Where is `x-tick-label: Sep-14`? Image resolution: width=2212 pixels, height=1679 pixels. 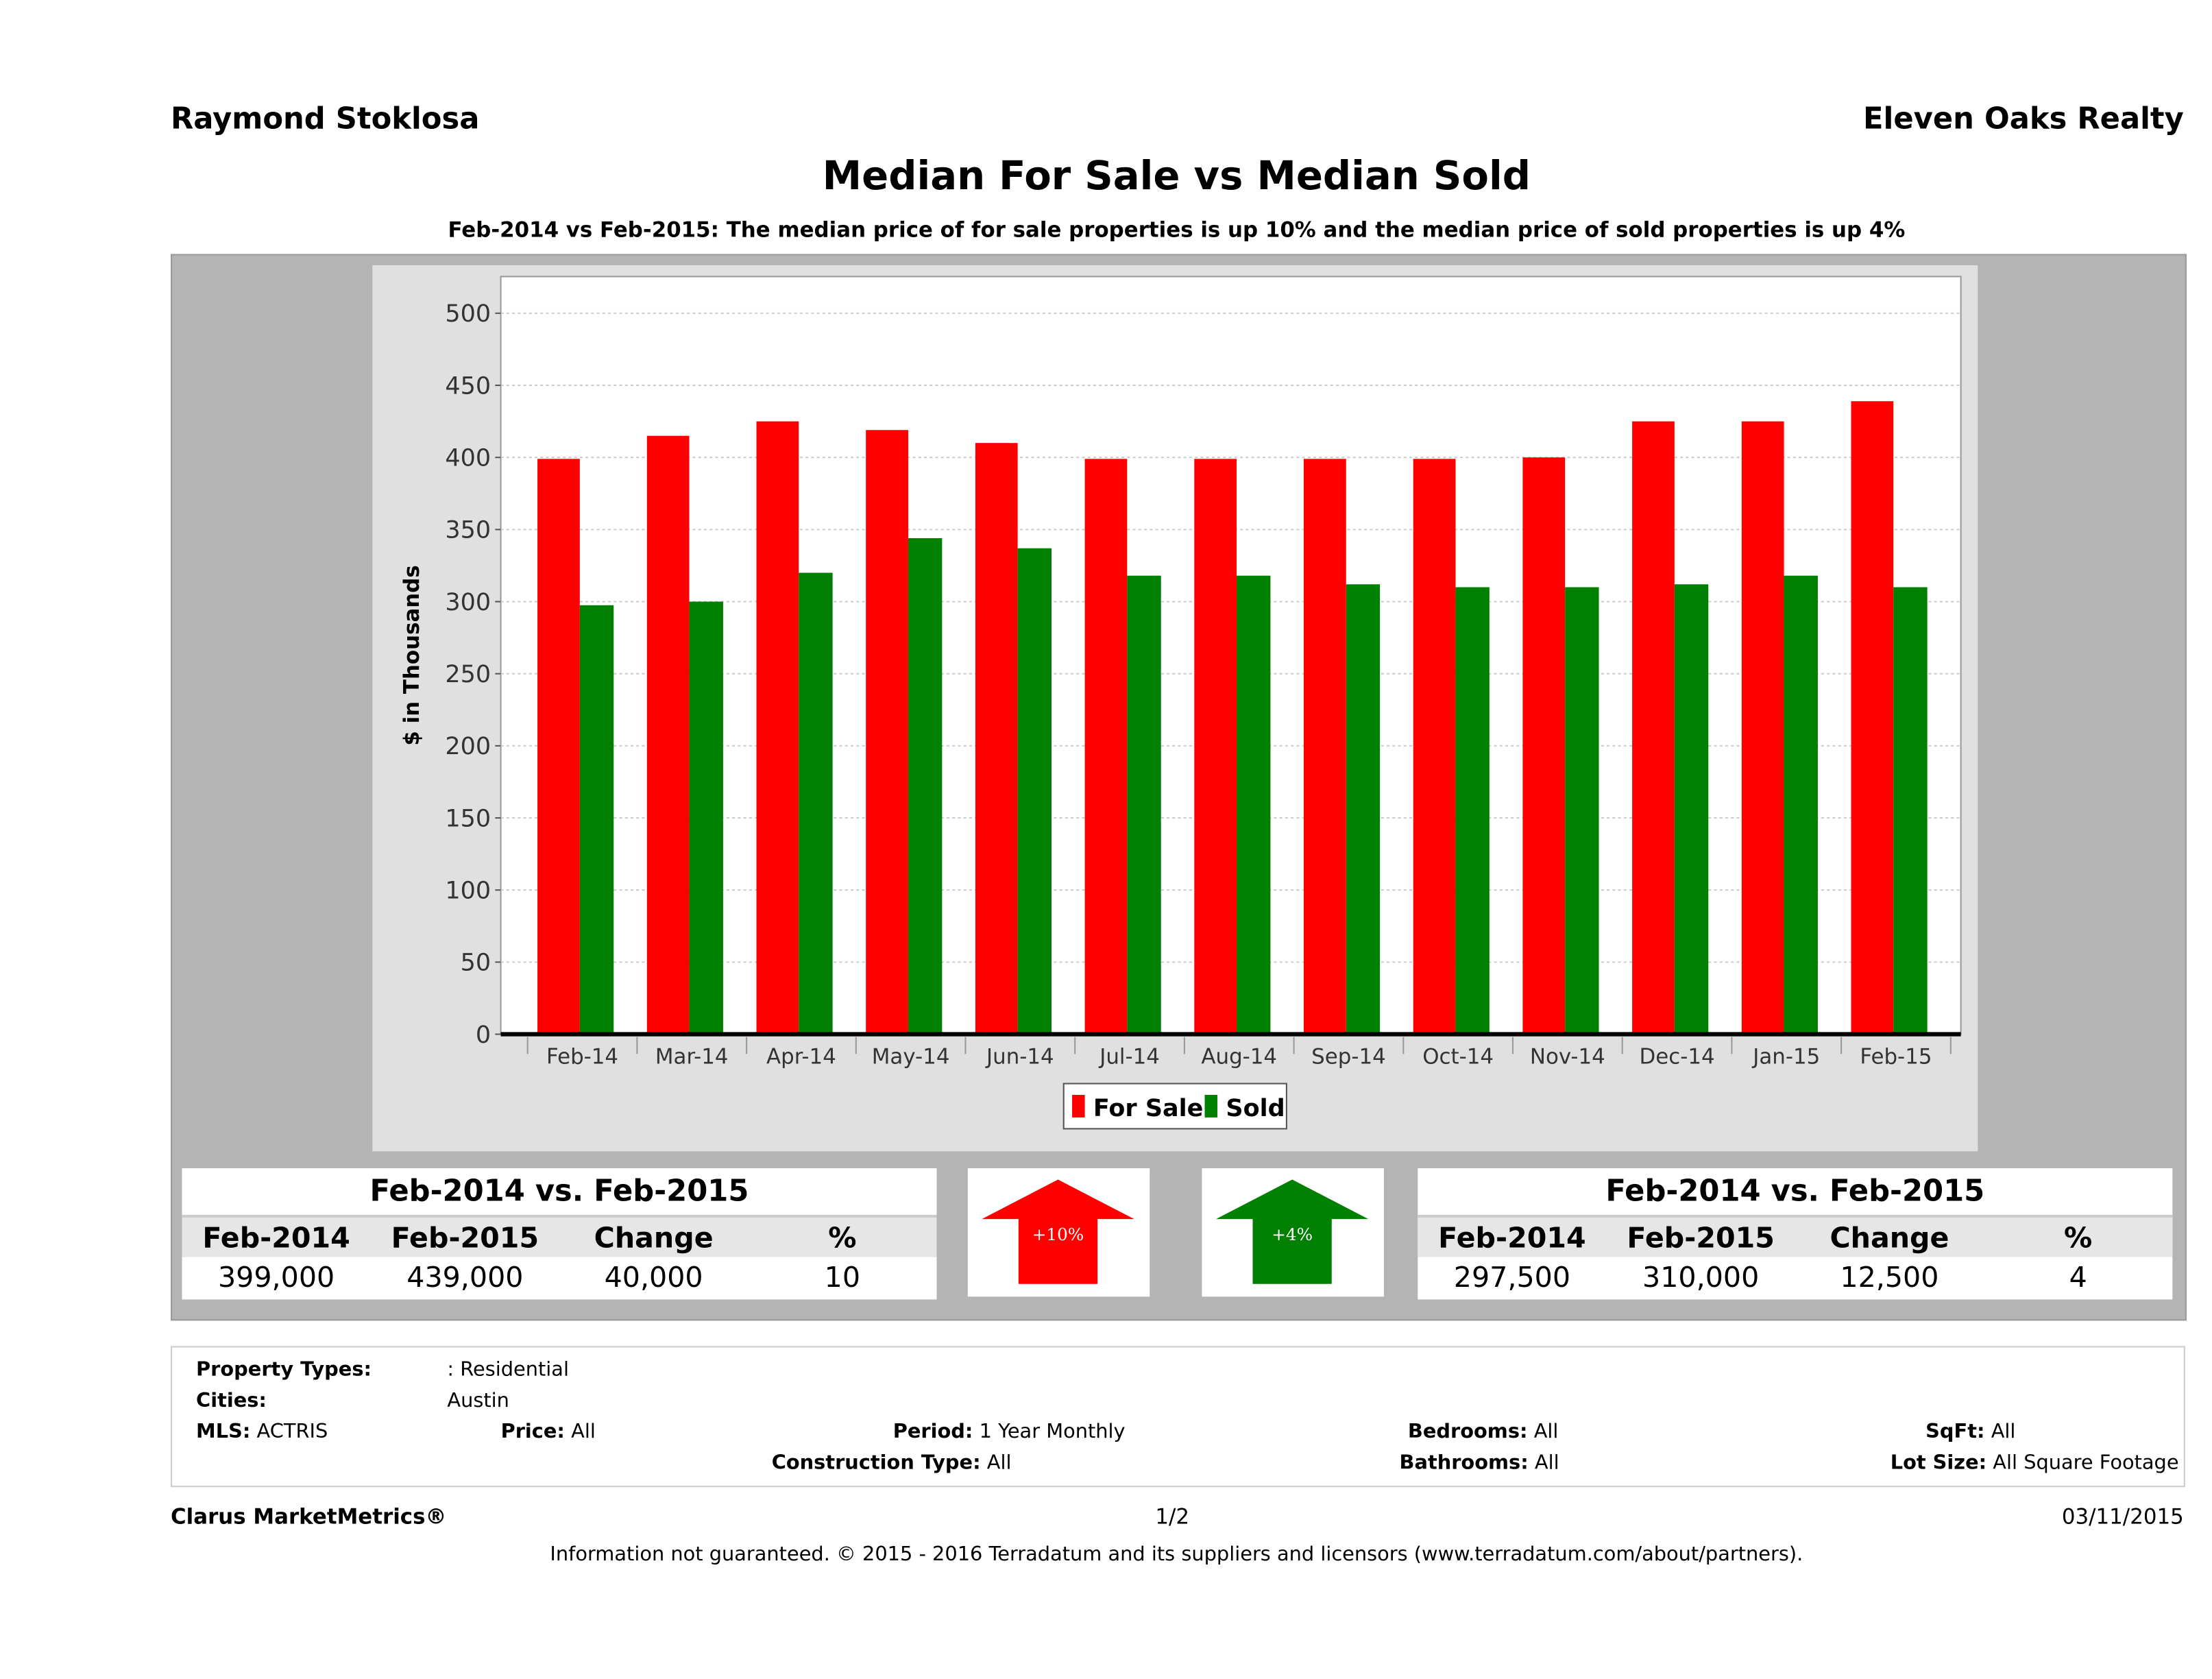 x-tick-label: Sep-14 is located at coordinates (1348, 1057).